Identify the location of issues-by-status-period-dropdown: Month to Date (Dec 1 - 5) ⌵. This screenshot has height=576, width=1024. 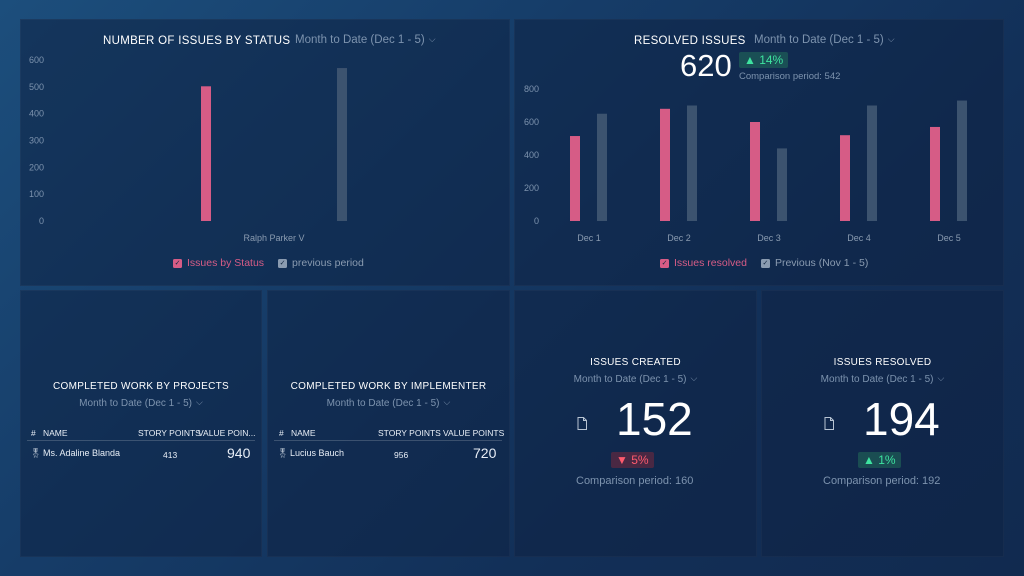
(365, 40).